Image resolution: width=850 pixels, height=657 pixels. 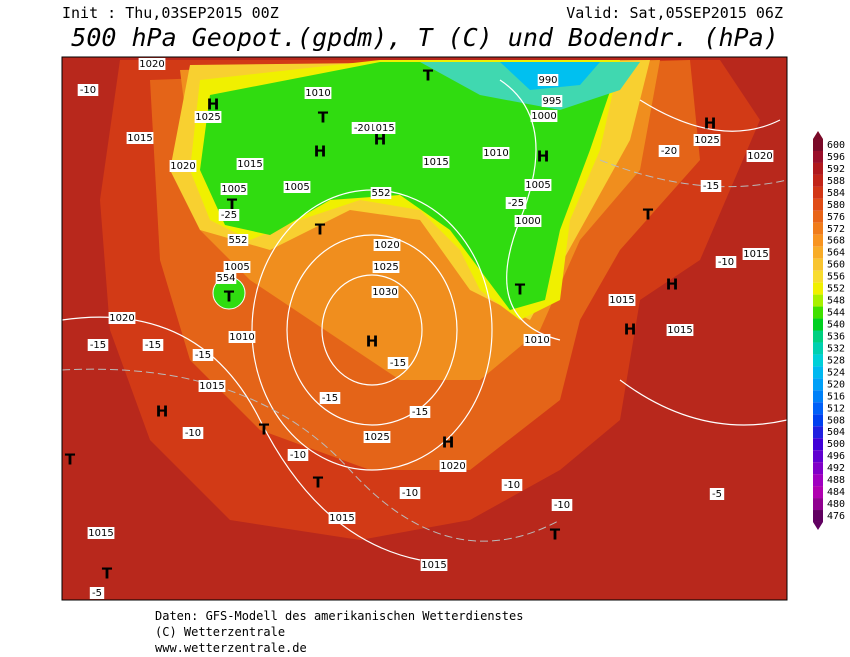 What do you see at coordinates (818, 526) in the screenshot?
I see `colorbar-arrow-bottom` at bounding box center [818, 526].